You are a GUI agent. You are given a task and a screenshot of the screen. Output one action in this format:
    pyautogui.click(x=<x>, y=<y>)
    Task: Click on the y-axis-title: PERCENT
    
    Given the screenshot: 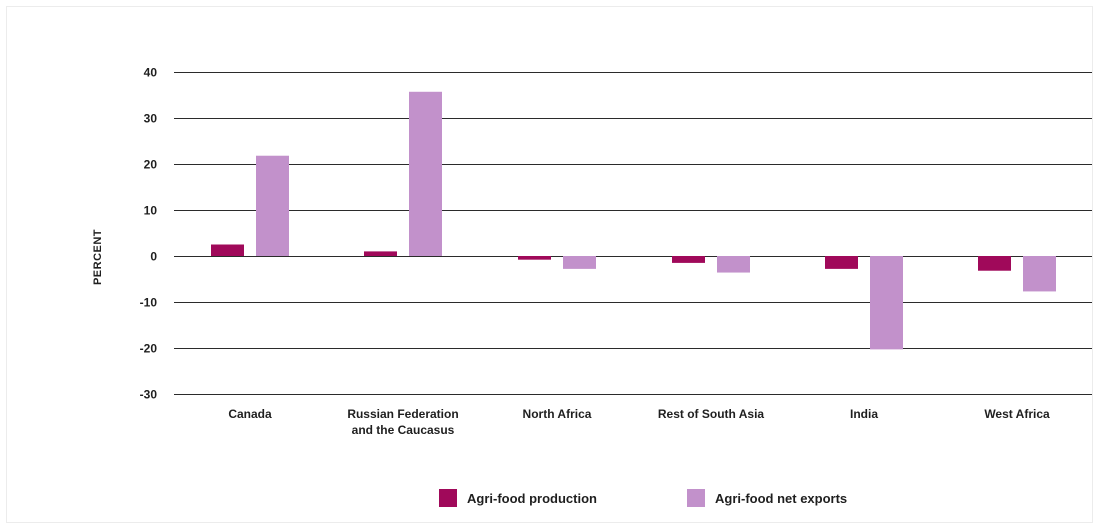 What is the action you would take?
    pyautogui.click(x=98, y=257)
    